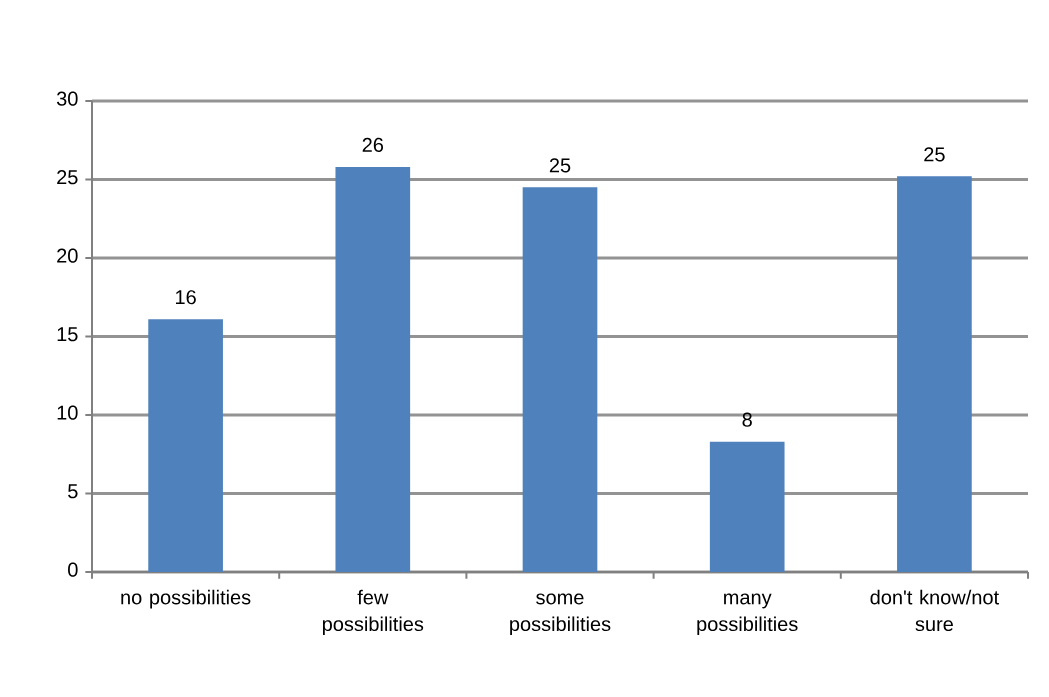 This screenshot has height=697, width=1049. What do you see at coordinates (67, 334) in the screenshot?
I see `y-tick-label: 15` at bounding box center [67, 334].